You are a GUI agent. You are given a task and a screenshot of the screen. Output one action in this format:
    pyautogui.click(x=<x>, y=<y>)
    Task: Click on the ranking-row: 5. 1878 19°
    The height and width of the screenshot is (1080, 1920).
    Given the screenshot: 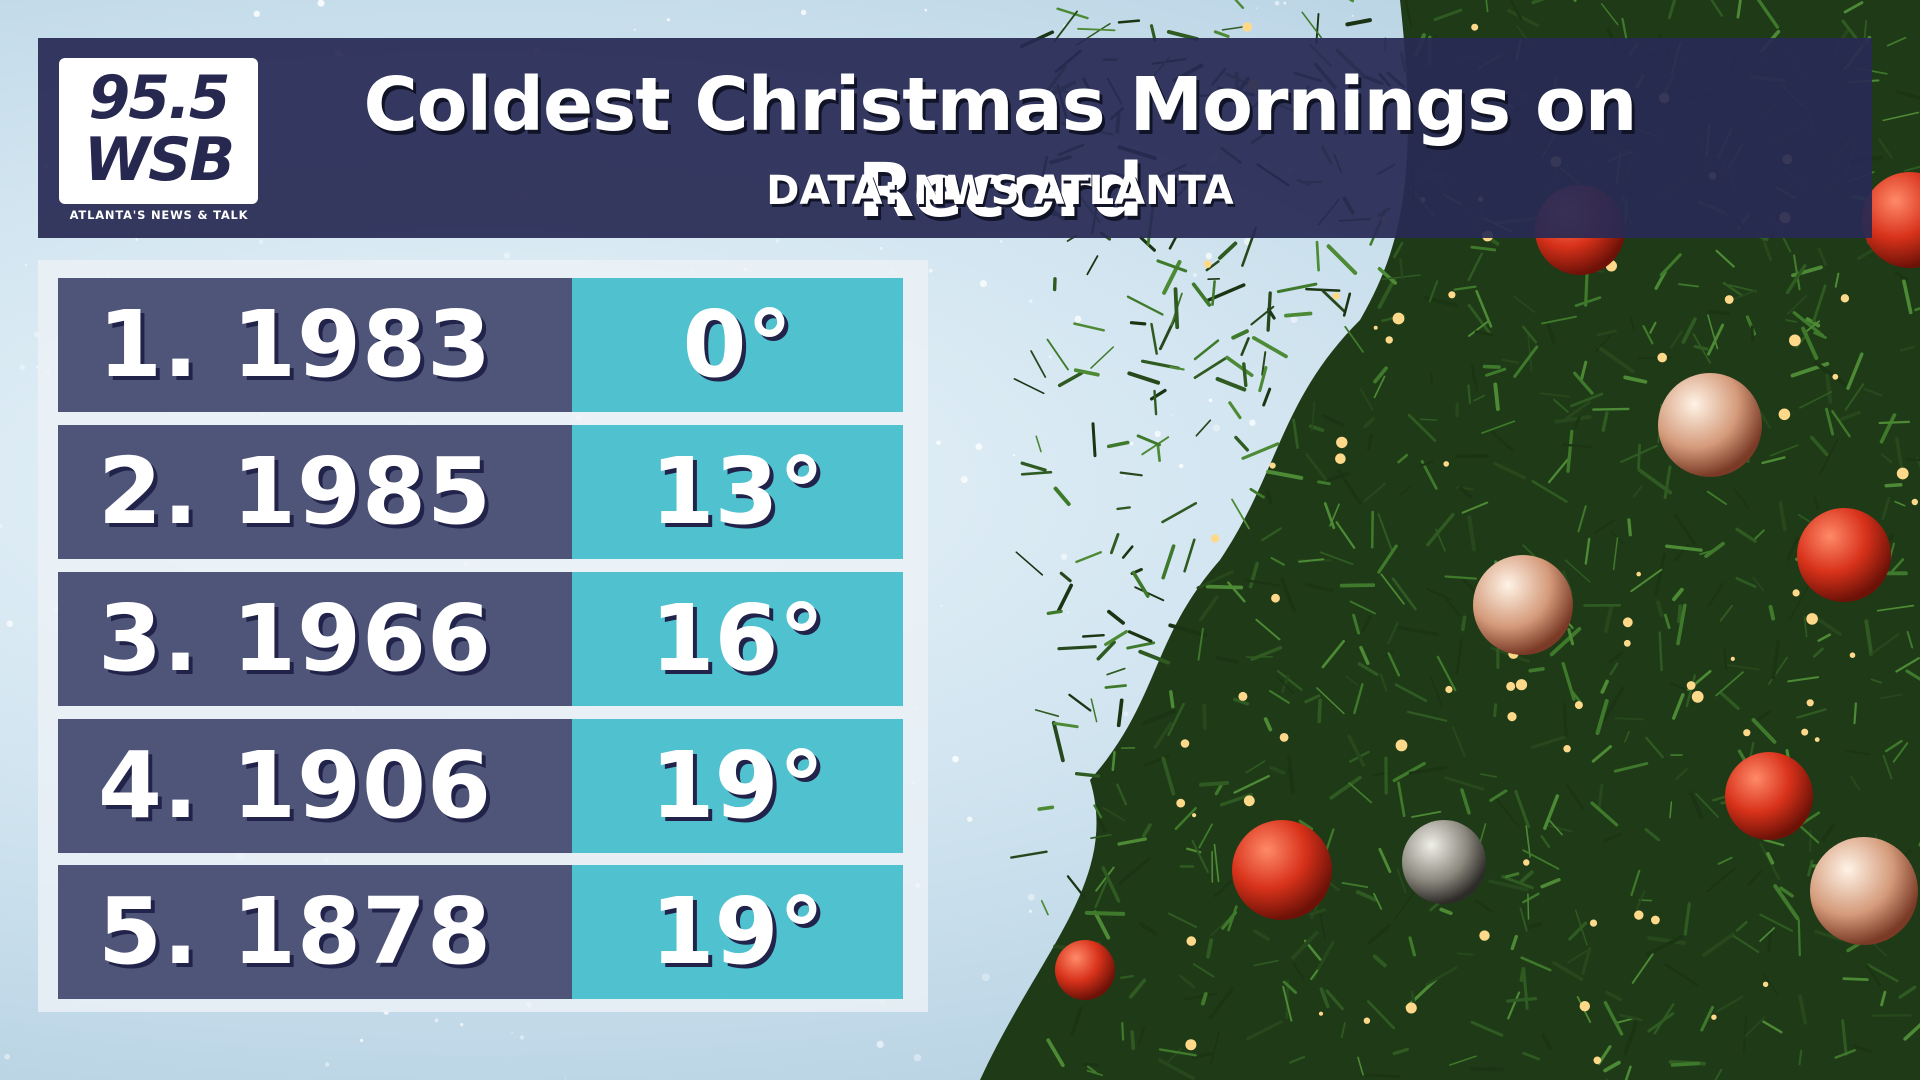 What is the action you would take?
    pyautogui.click(x=480, y=932)
    